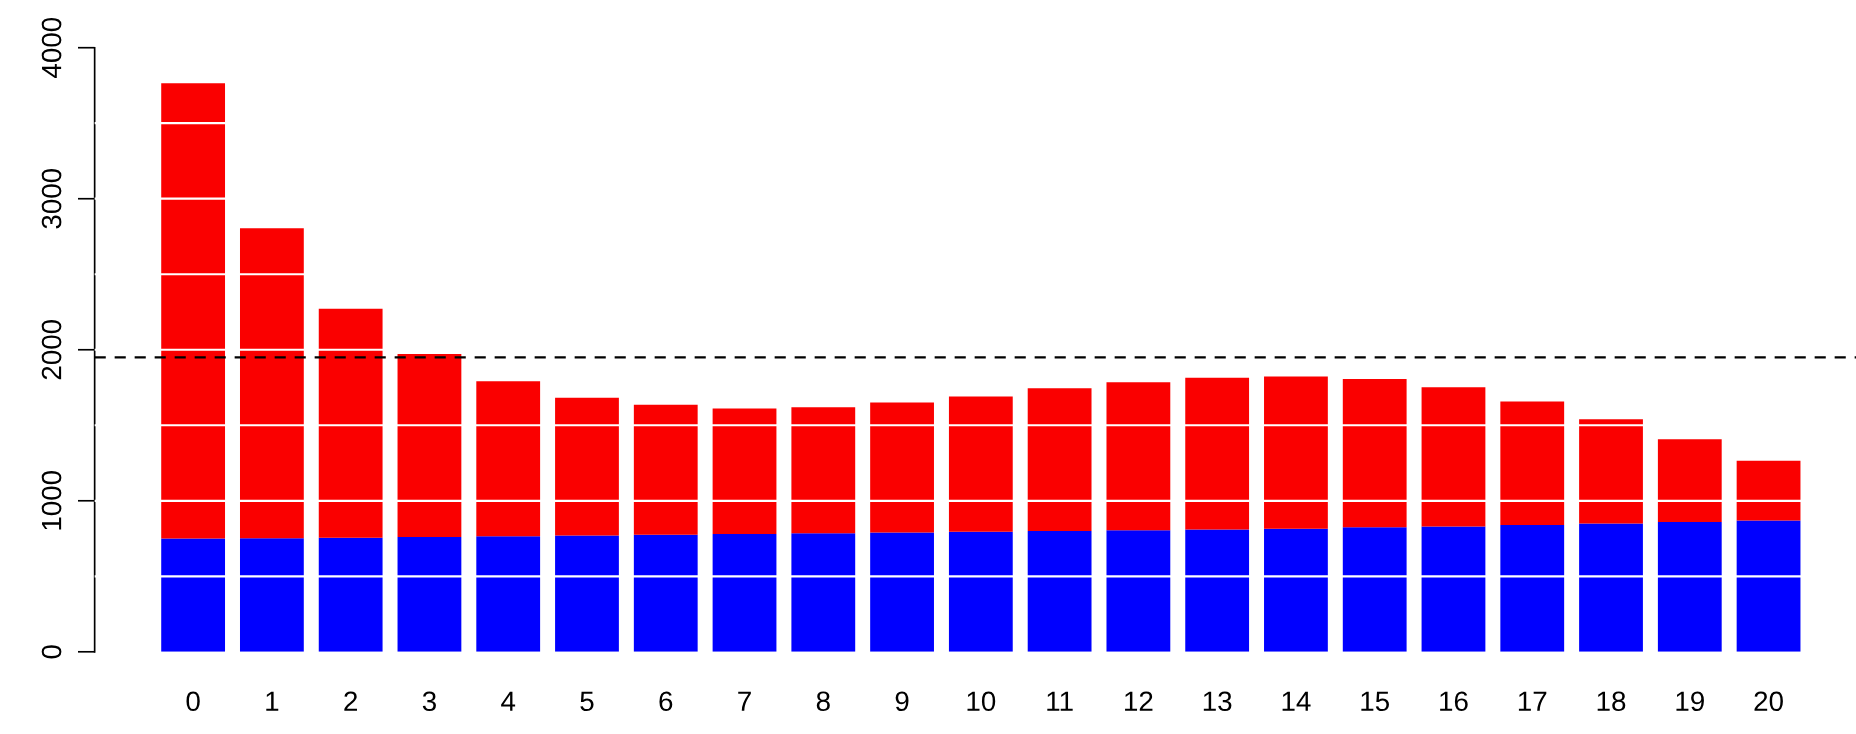 This screenshot has height=734, width=1856. What do you see at coordinates (51, 47) in the screenshot?
I see `y-tick-label: 4000` at bounding box center [51, 47].